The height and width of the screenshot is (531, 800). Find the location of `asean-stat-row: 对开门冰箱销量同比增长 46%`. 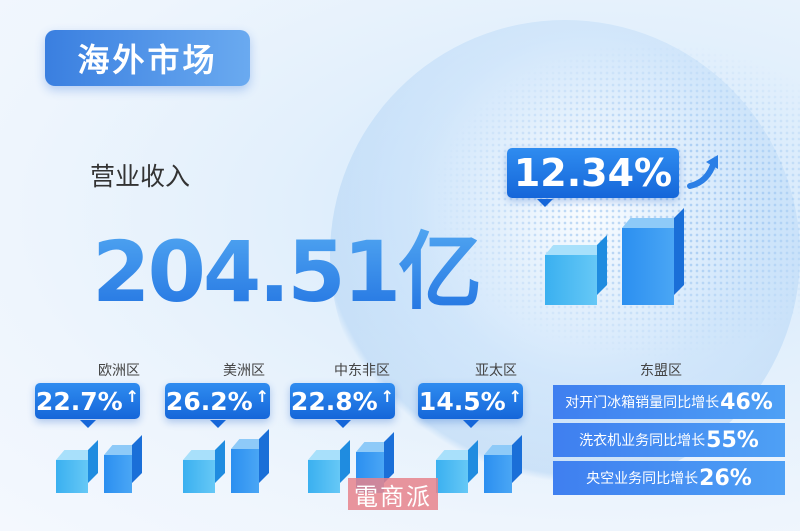

asean-stat-row: 对开门冰箱销量同比增长 46% is located at coordinates (669, 402).